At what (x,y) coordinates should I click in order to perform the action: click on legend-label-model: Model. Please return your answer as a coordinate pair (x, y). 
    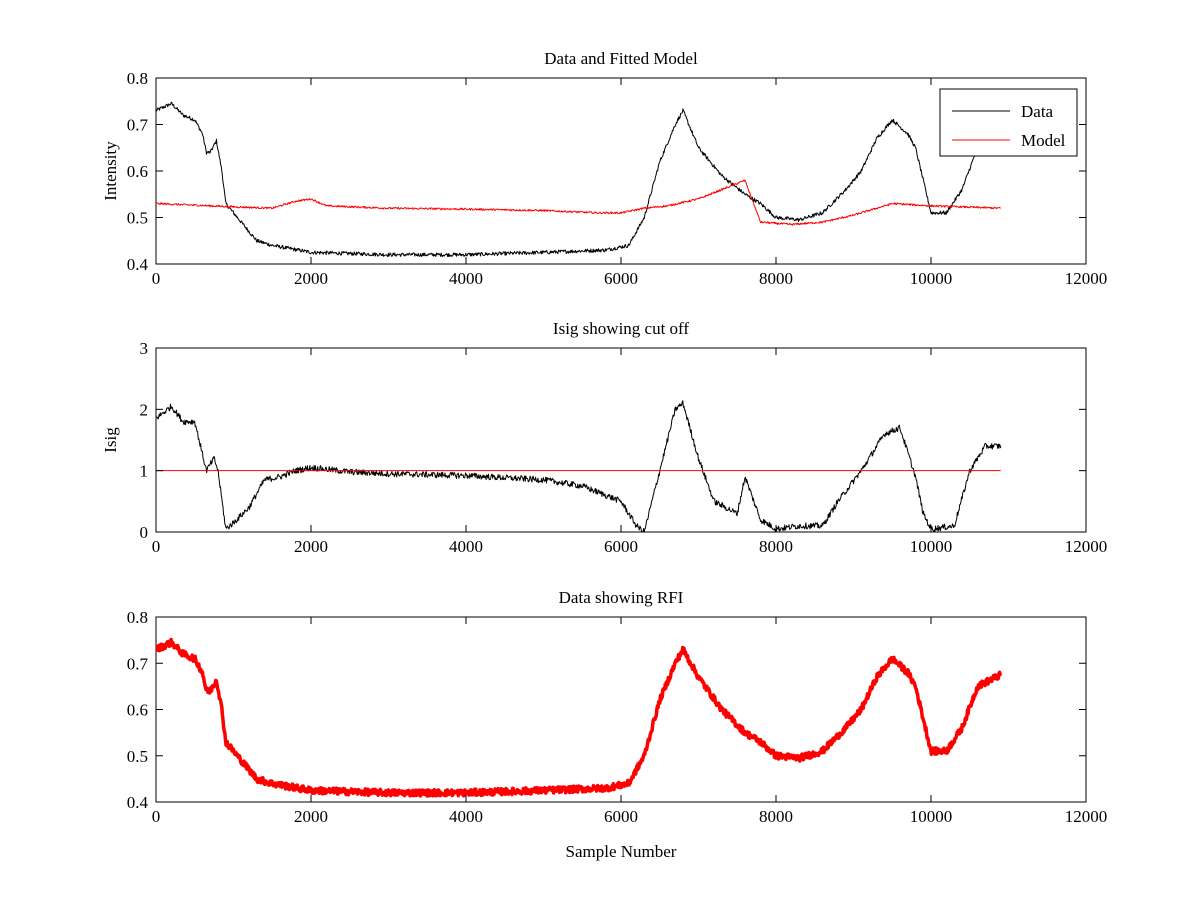
    Looking at the image, I should click on (1043, 140).